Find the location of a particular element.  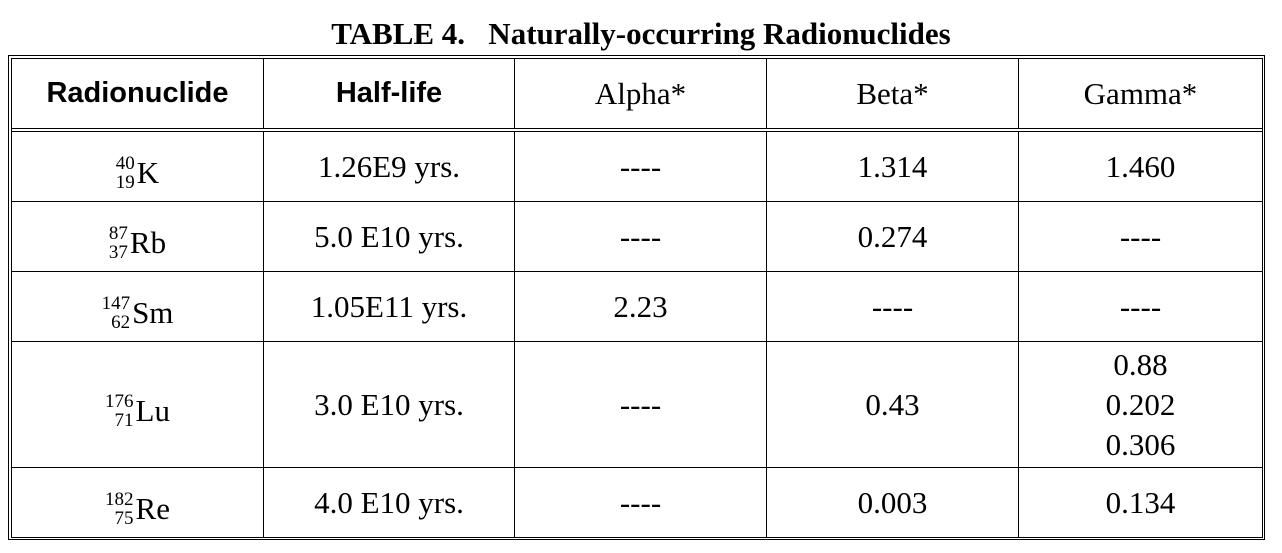

cell-beta: 0.003 is located at coordinates (892, 502).